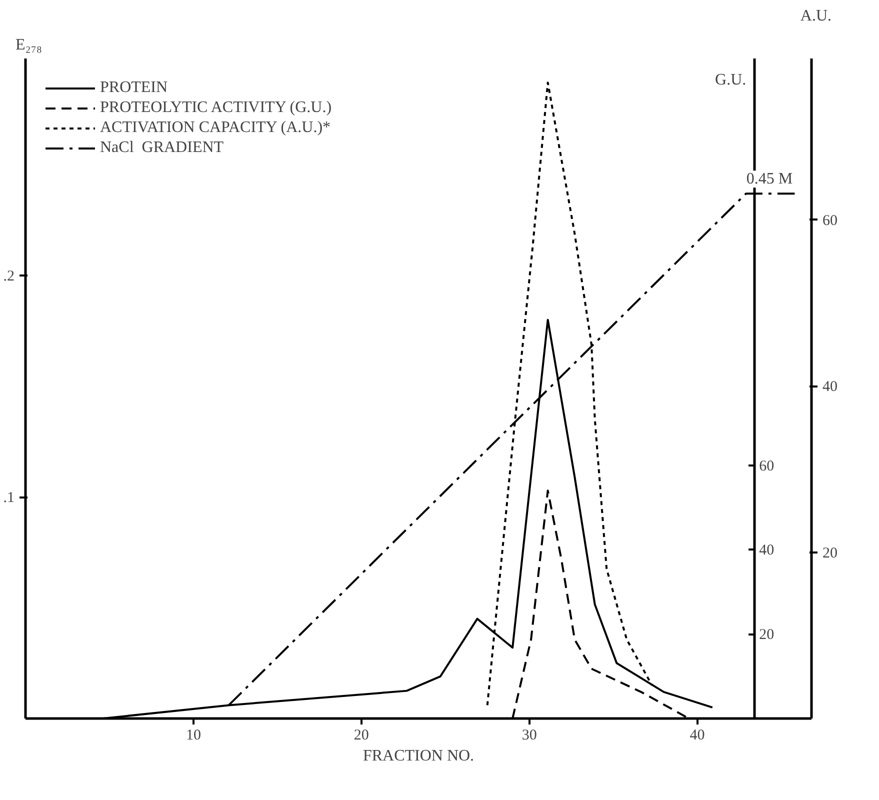  What do you see at coordinates (830, 387) in the screenshot?
I see `y2-tick-label: 40` at bounding box center [830, 387].